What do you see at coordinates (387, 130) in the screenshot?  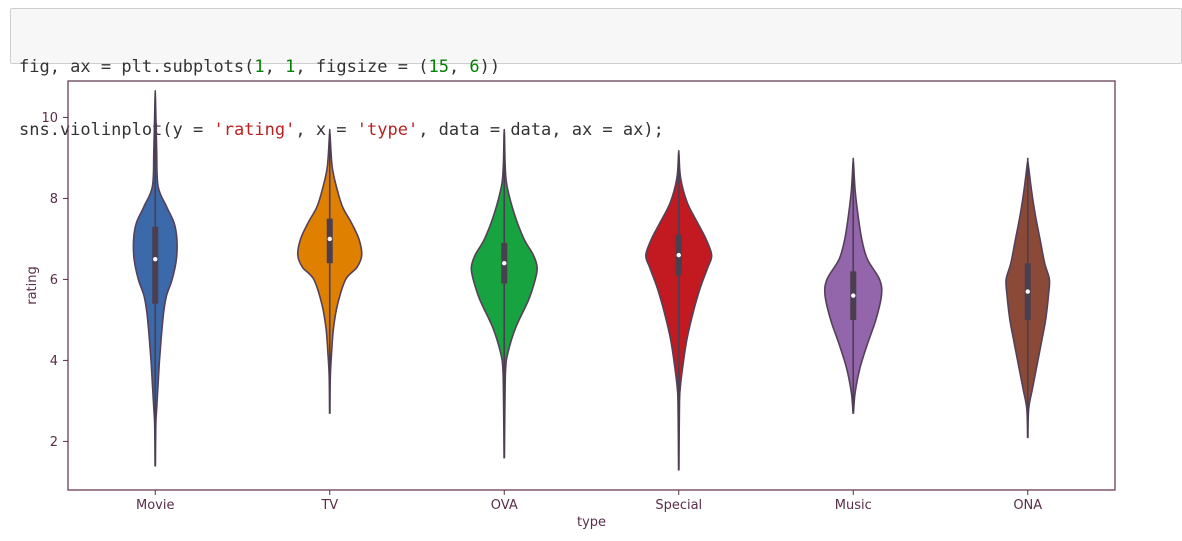 I see `code-token: 'type'` at bounding box center [387, 130].